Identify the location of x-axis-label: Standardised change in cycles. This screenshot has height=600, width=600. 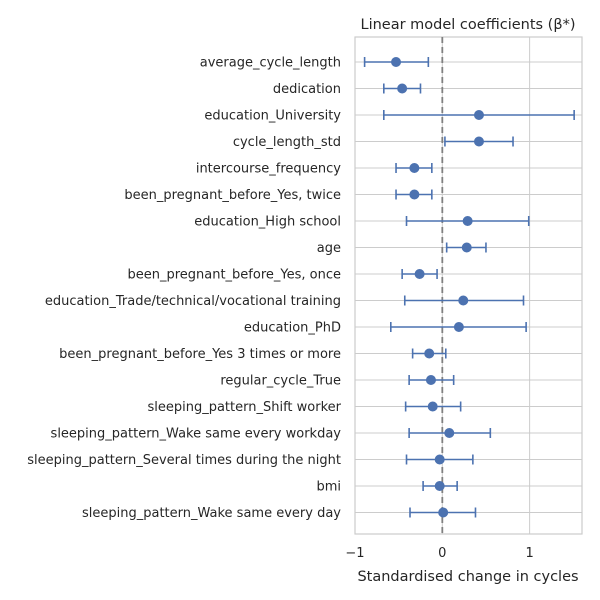
(467, 577).